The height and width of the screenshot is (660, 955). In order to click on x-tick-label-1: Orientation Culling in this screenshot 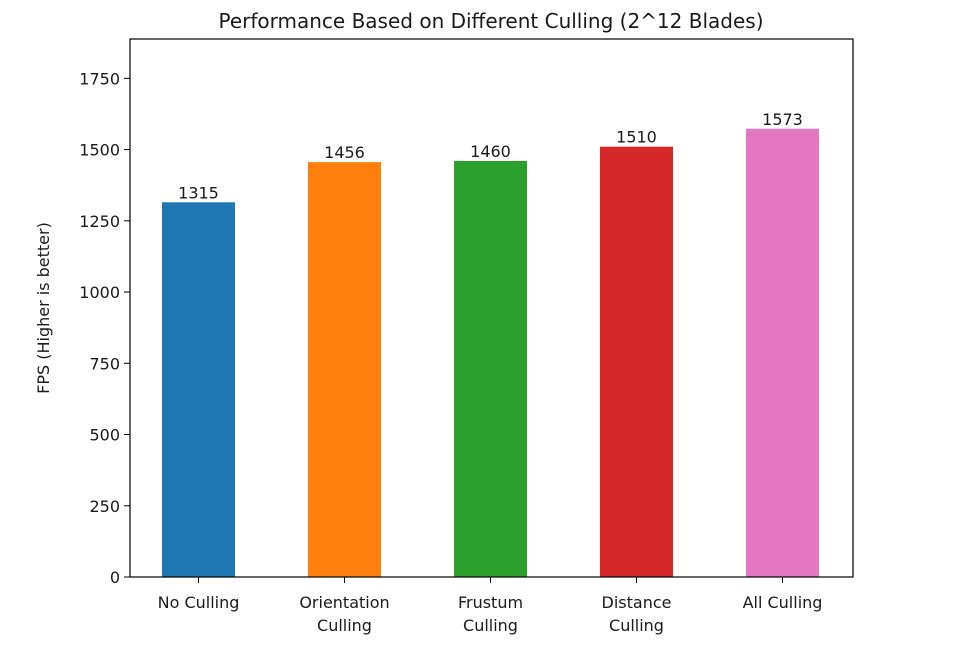, I will do `click(344, 614)`.